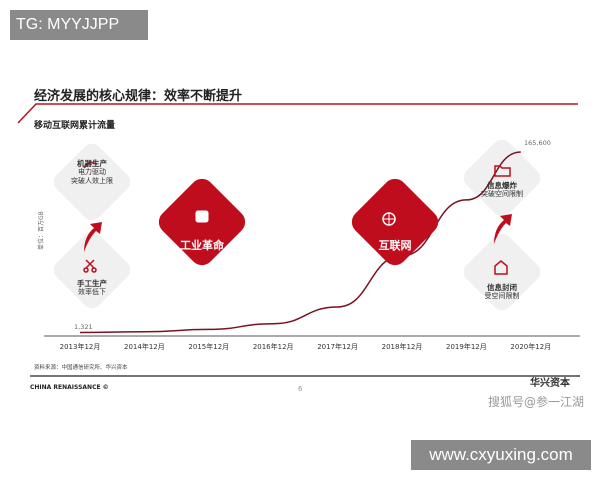 The height and width of the screenshot is (480, 600). Describe the element at coordinates (300, 389) in the screenshot. I see `page-number: 6` at that location.